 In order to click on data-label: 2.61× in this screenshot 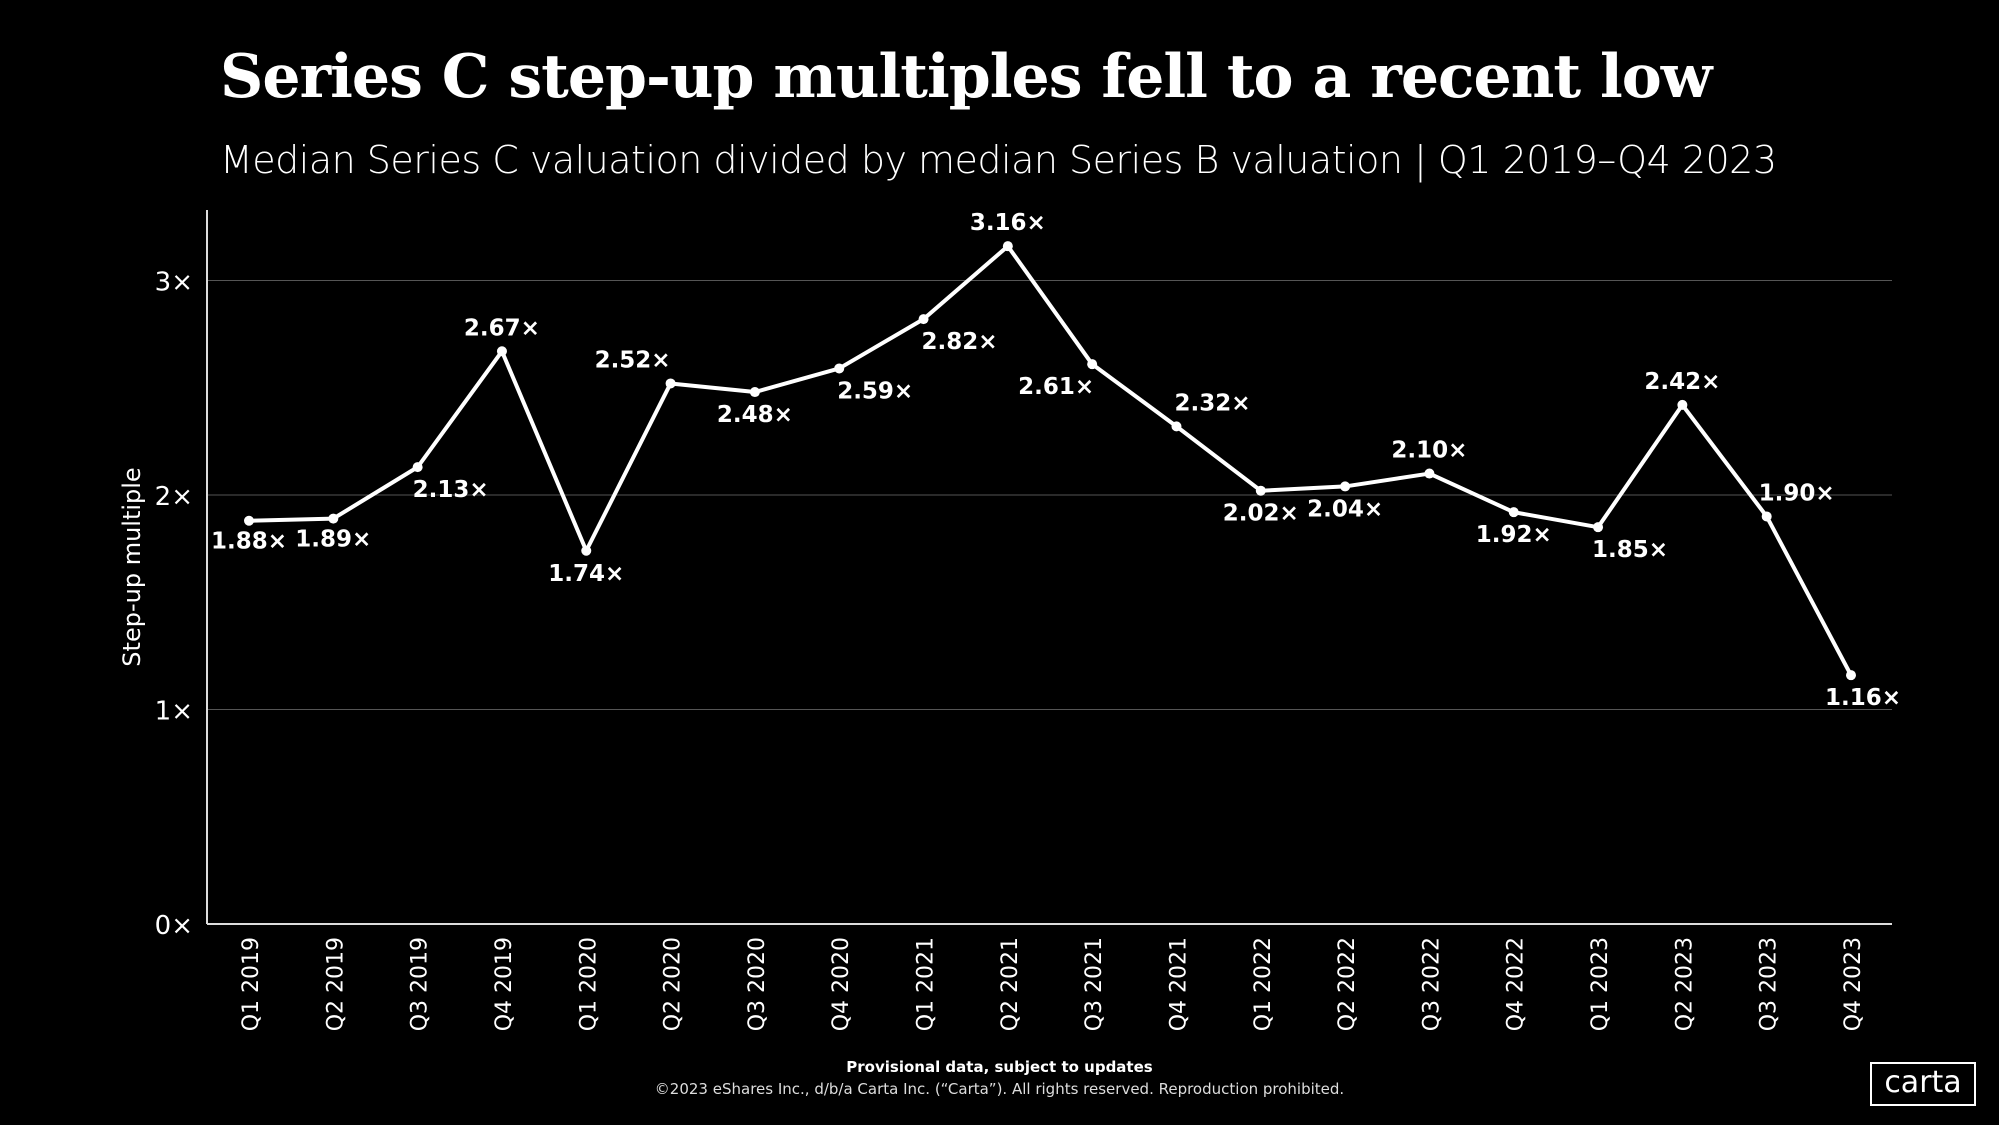, I will do `click(1056, 387)`.